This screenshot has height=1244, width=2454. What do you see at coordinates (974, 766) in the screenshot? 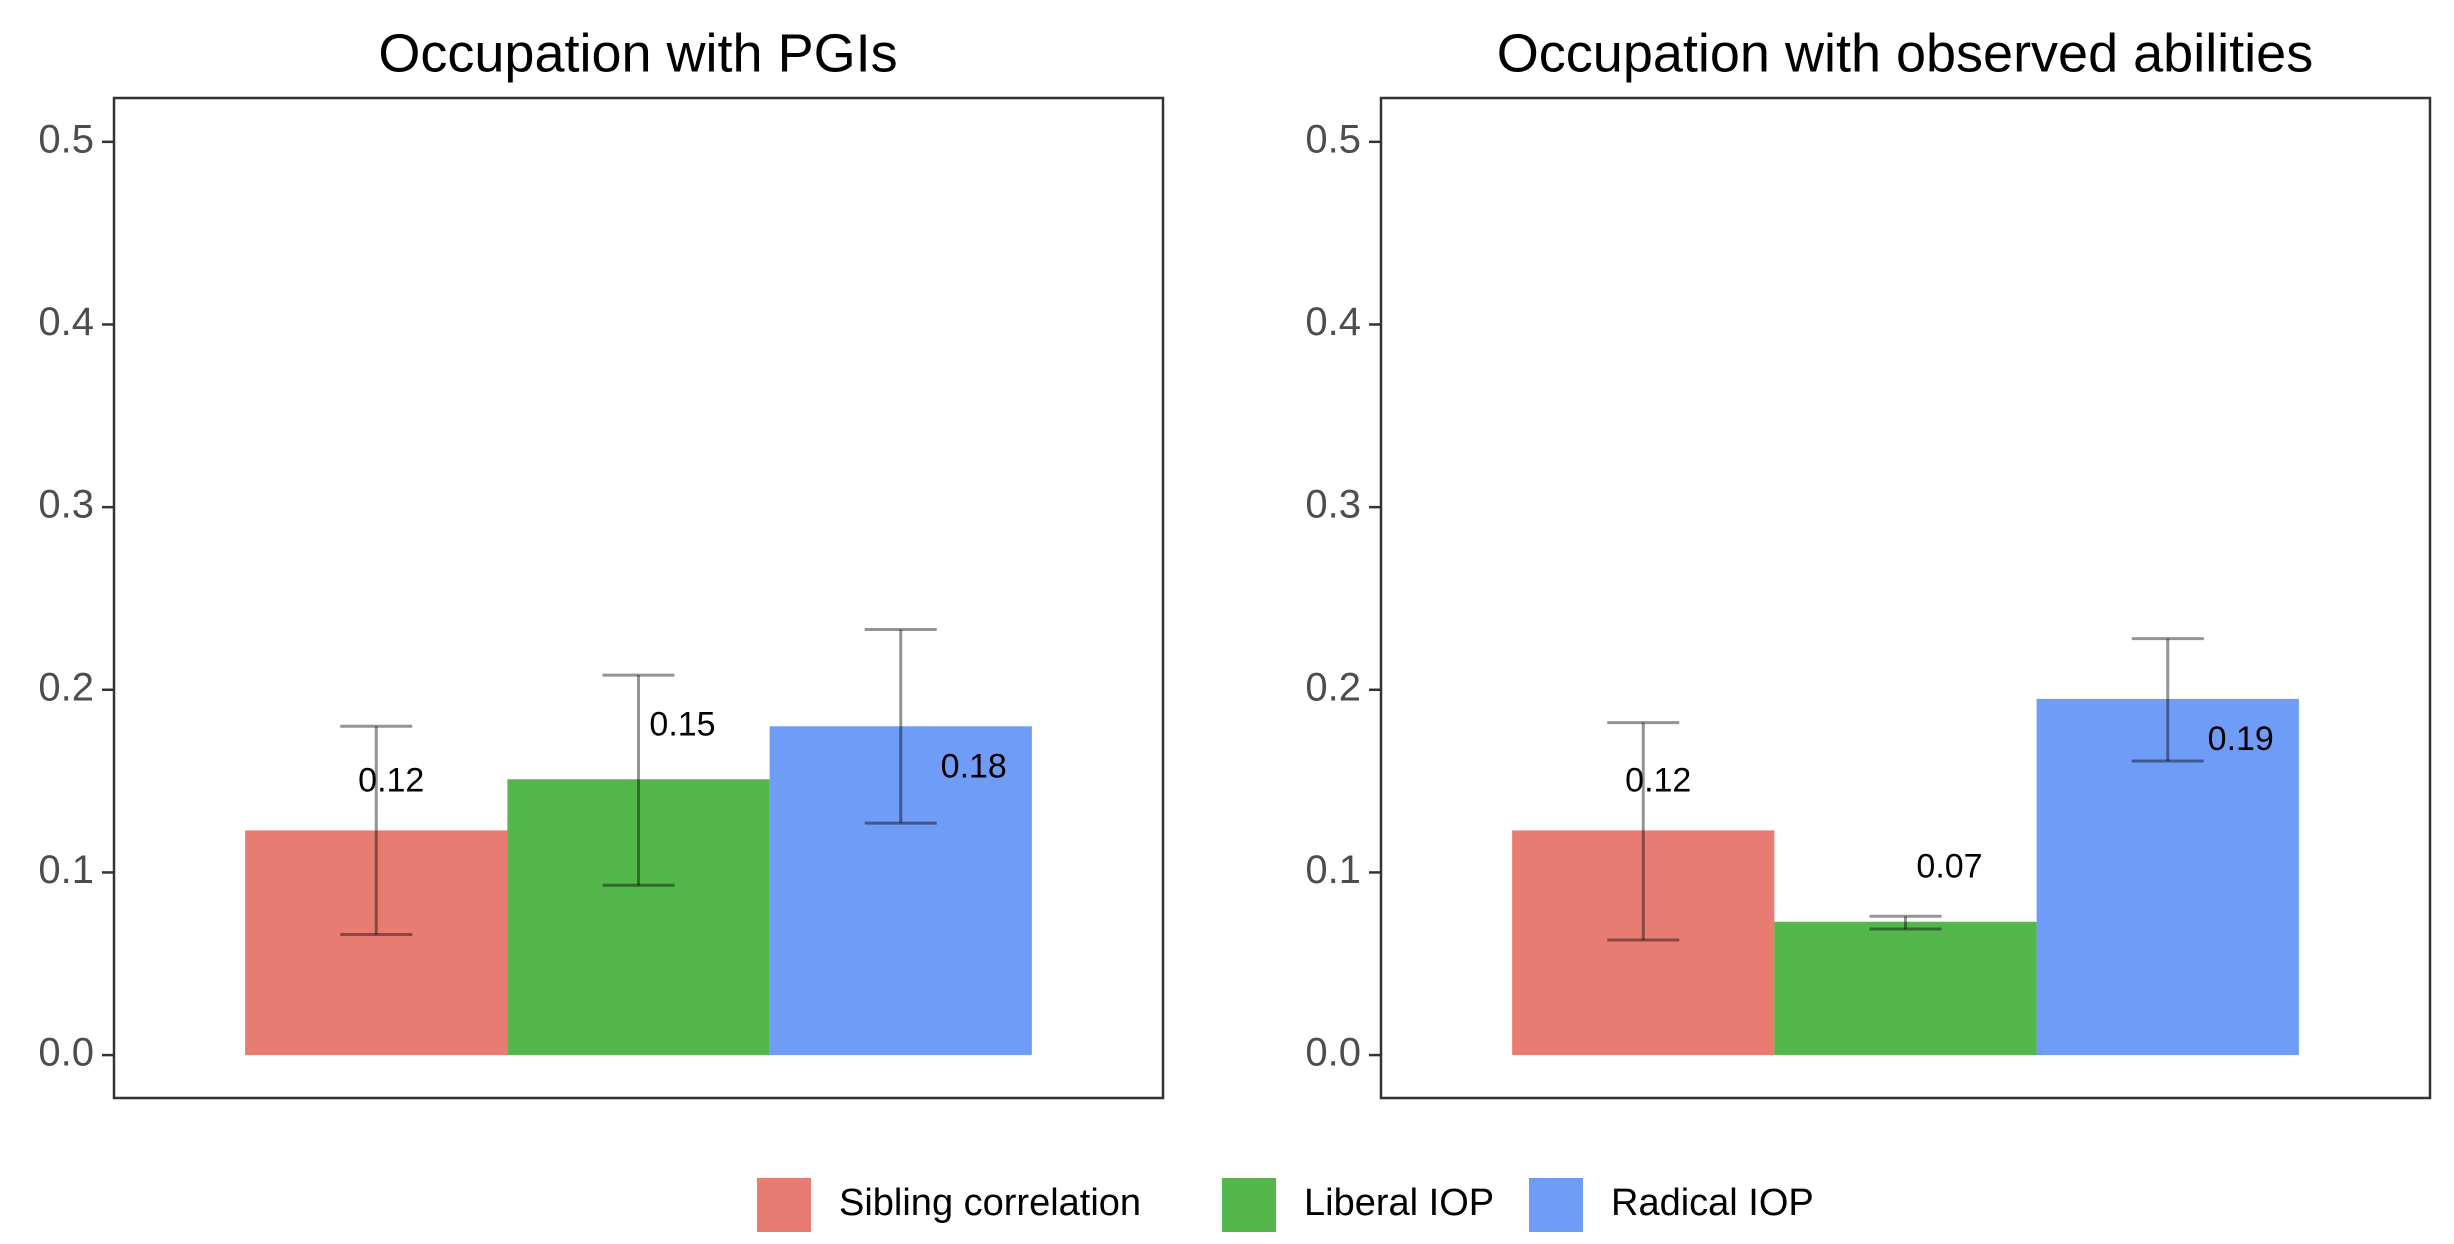
I see `data-label: 0.18` at bounding box center [974, 766].